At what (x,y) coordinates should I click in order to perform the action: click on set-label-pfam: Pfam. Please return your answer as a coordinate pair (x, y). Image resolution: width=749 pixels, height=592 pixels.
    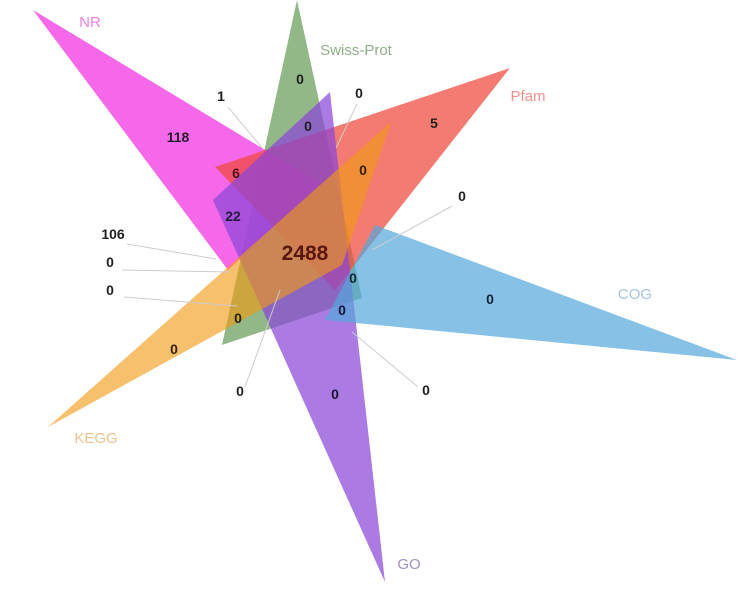
    Looking at the image, I should click on (527, 96).